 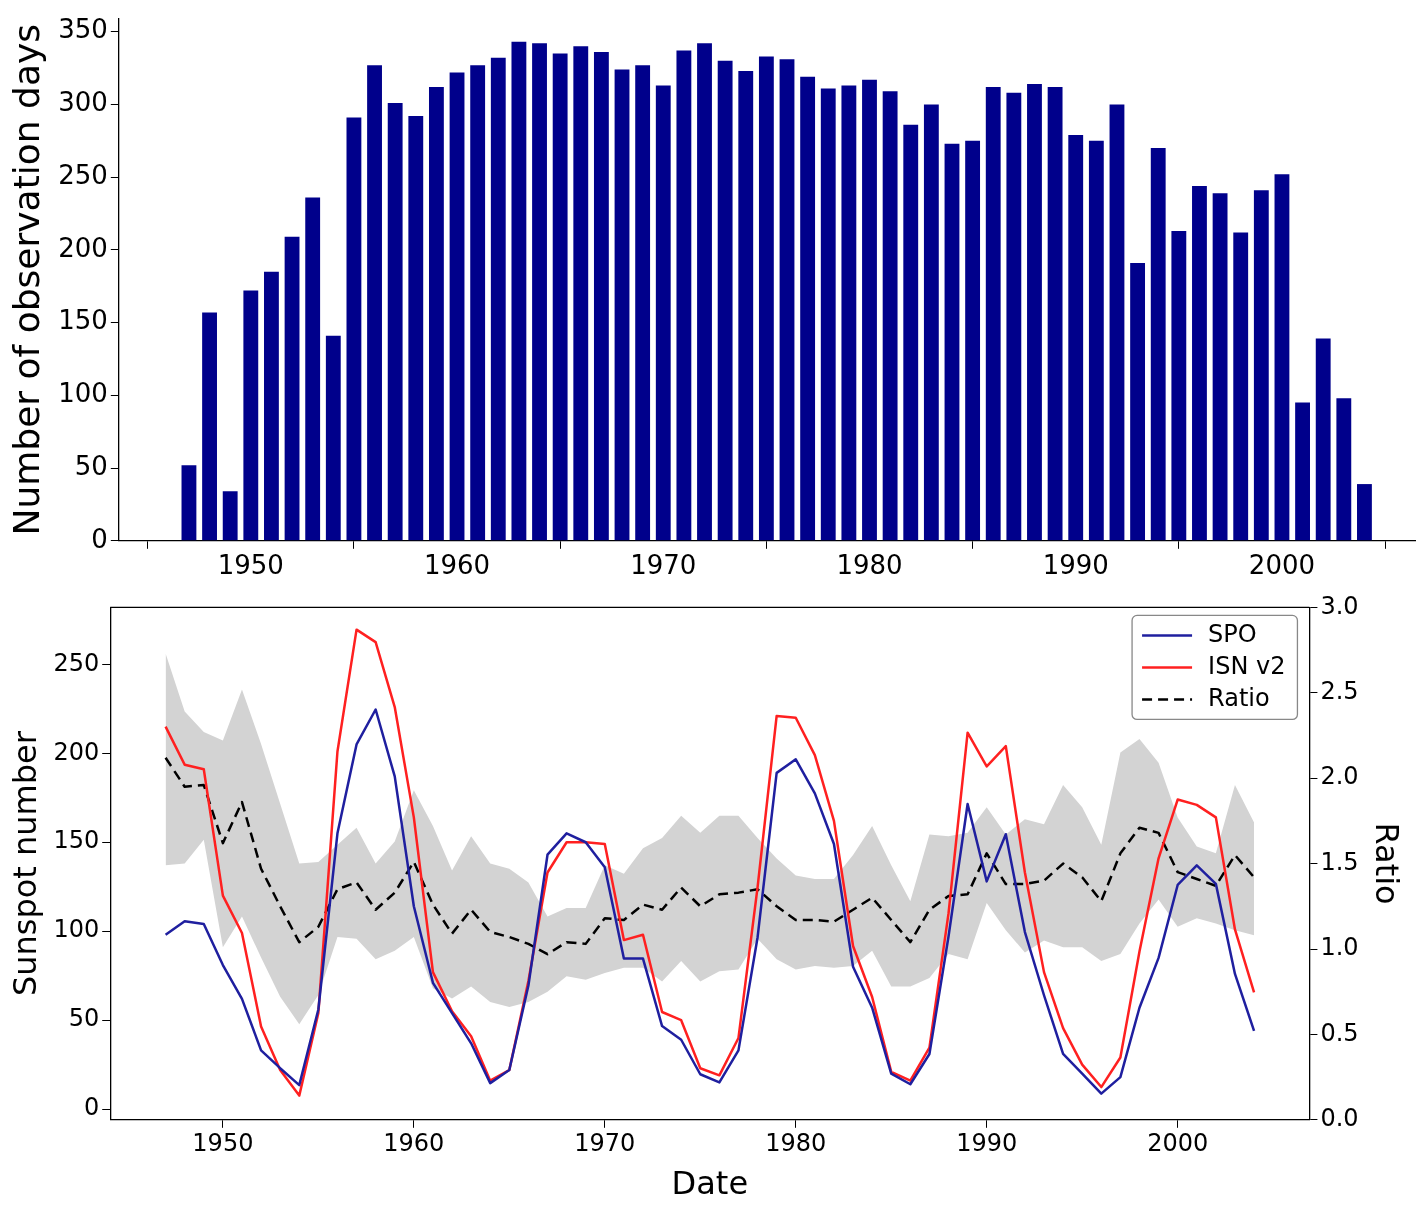 What do you see at coordinates (1387, 863) in the screenshot?
I see `y2-axis-title: Ratio` at bounding box center [1387, 863].